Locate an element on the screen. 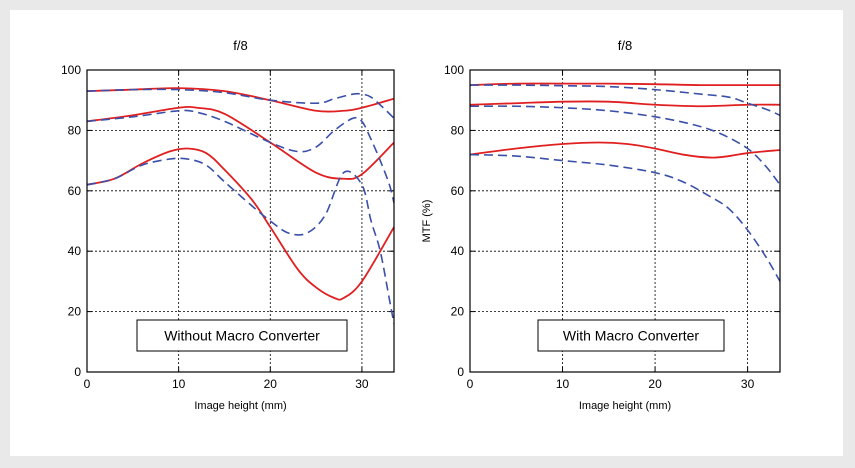 This screenshot has width=855, height=468. annotation-text: Without Macro Converter is located at coordinates (242, 336).